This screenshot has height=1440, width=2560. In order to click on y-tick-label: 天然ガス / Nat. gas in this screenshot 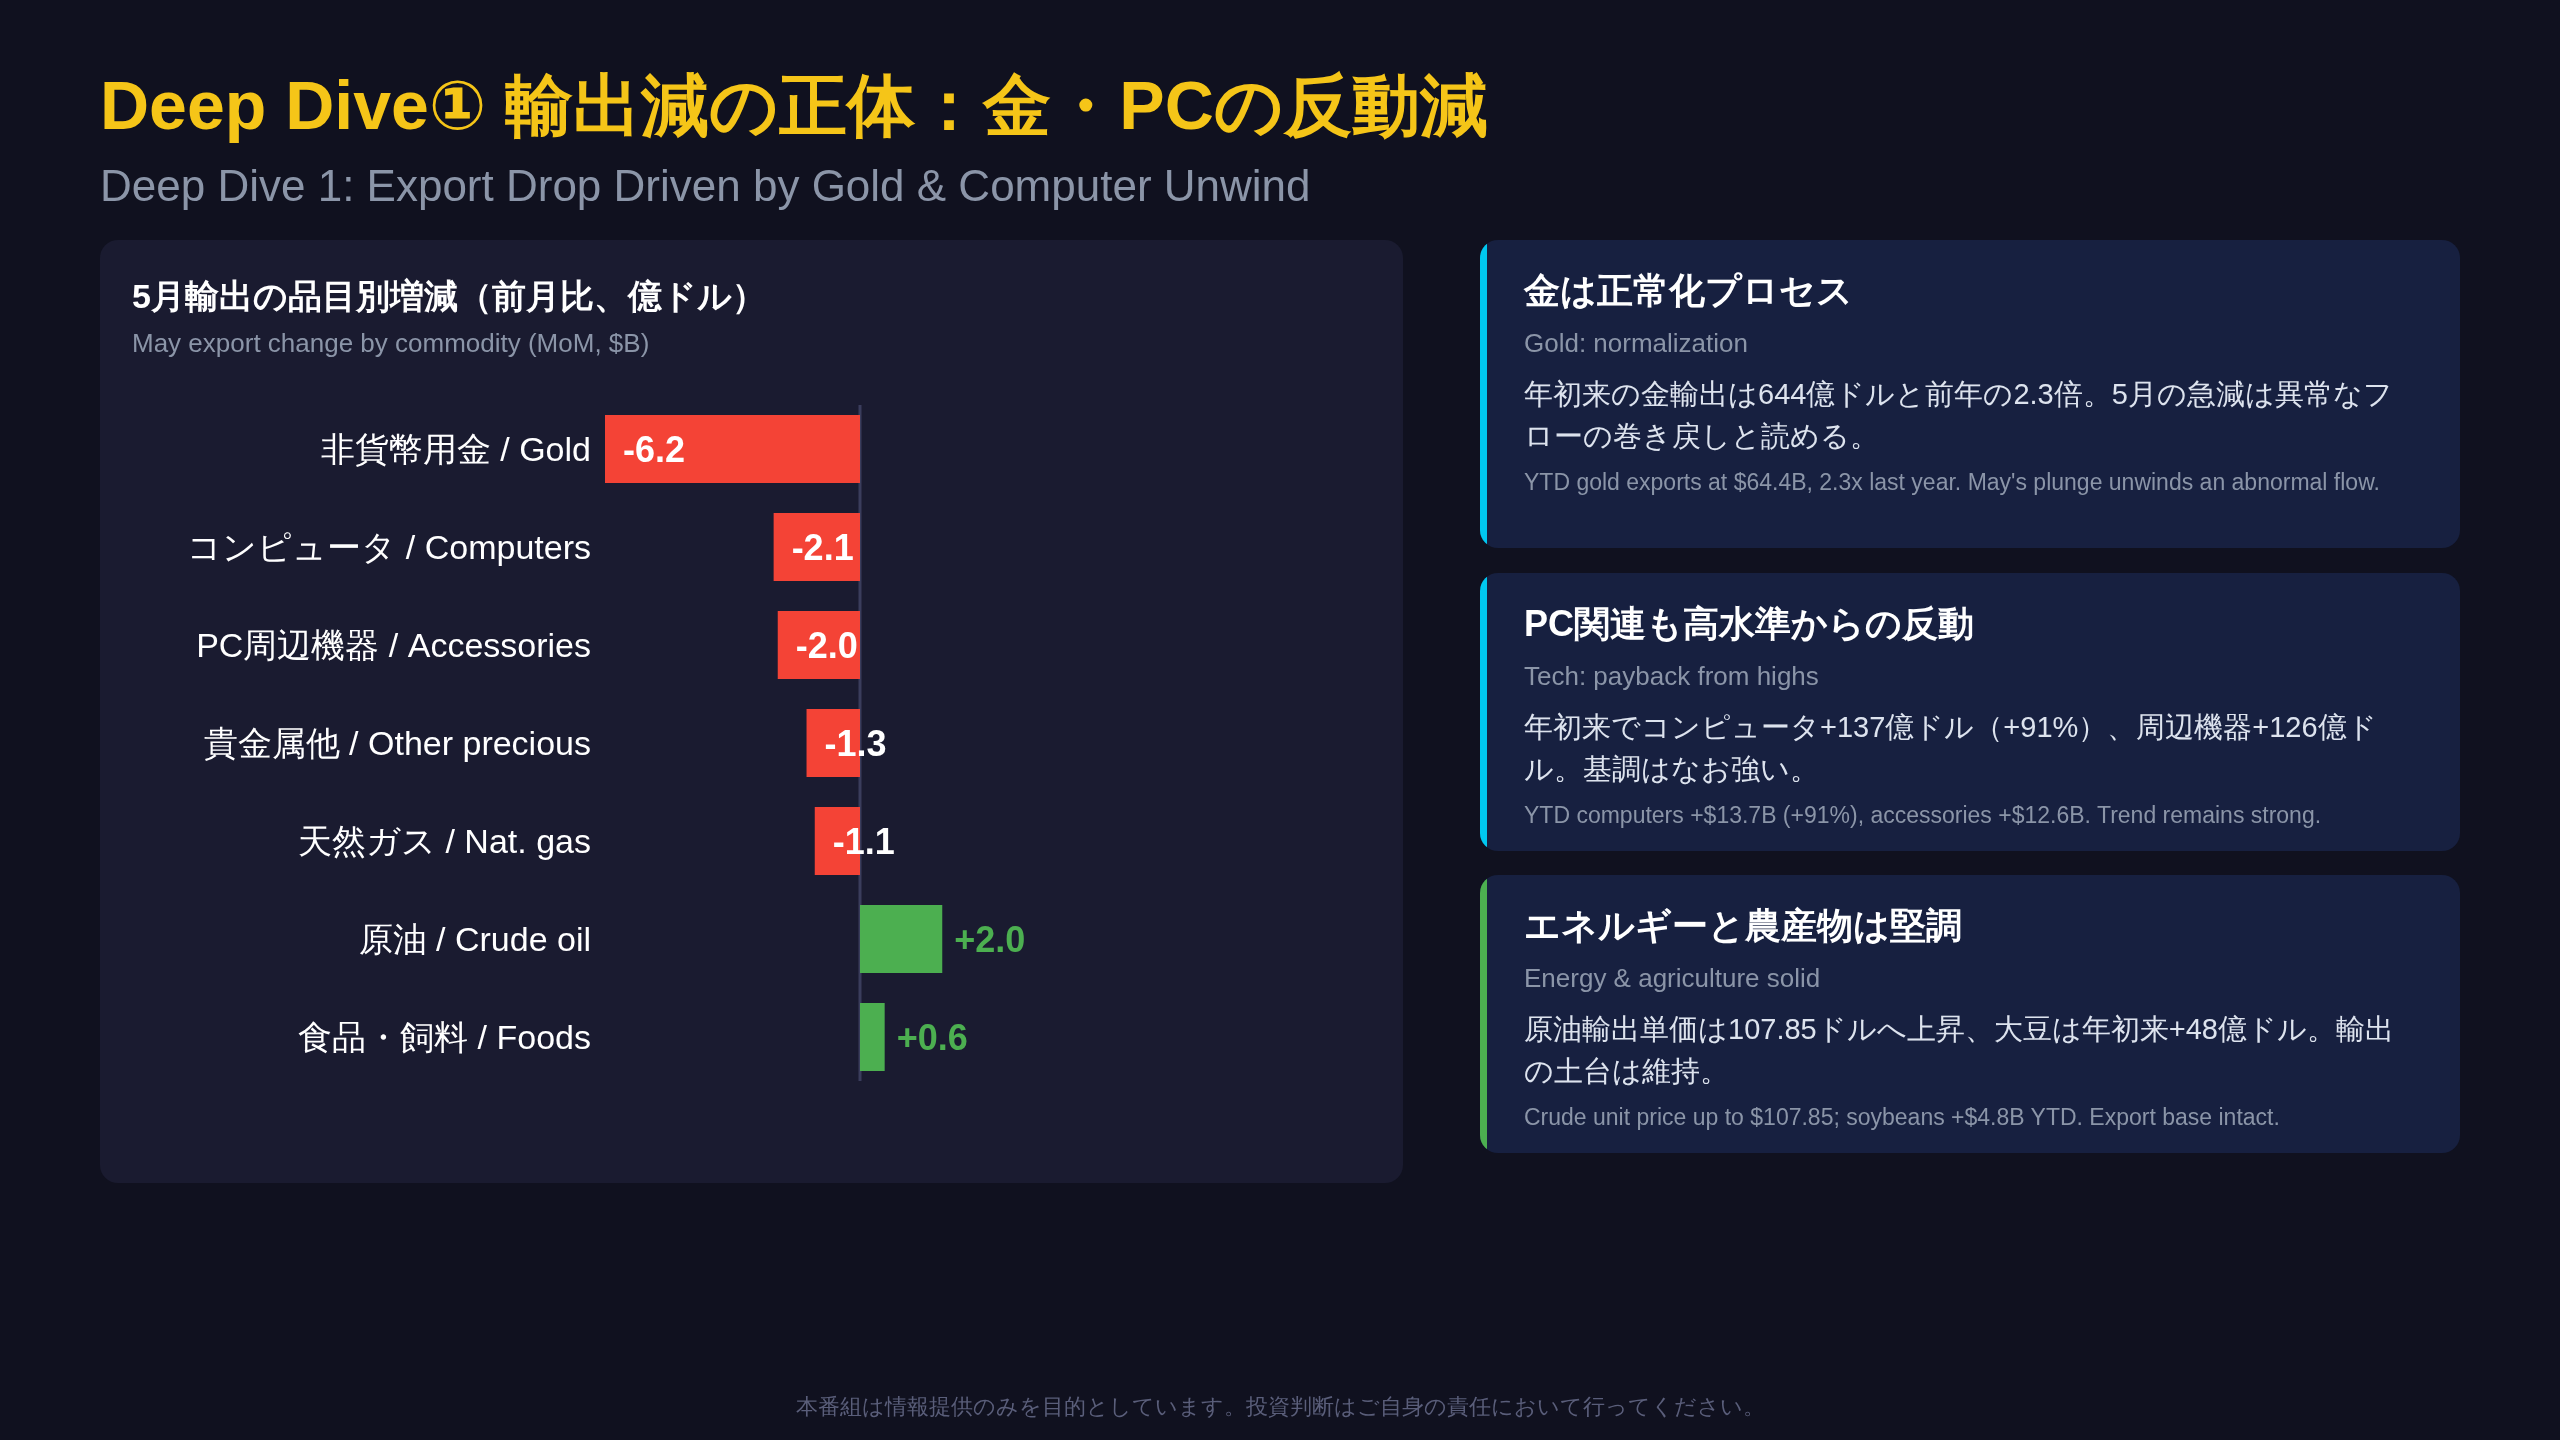, I will do `click(444, 841)`.